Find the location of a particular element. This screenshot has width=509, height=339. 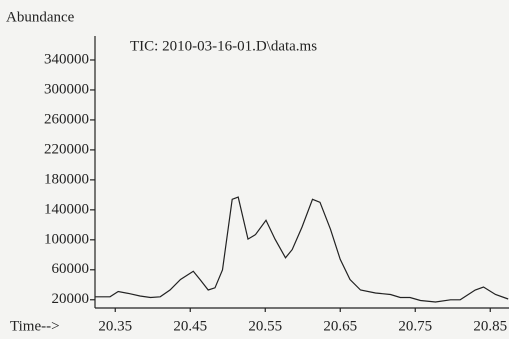

x-tick-label: 20.65 is located at coordinates (340, 326).